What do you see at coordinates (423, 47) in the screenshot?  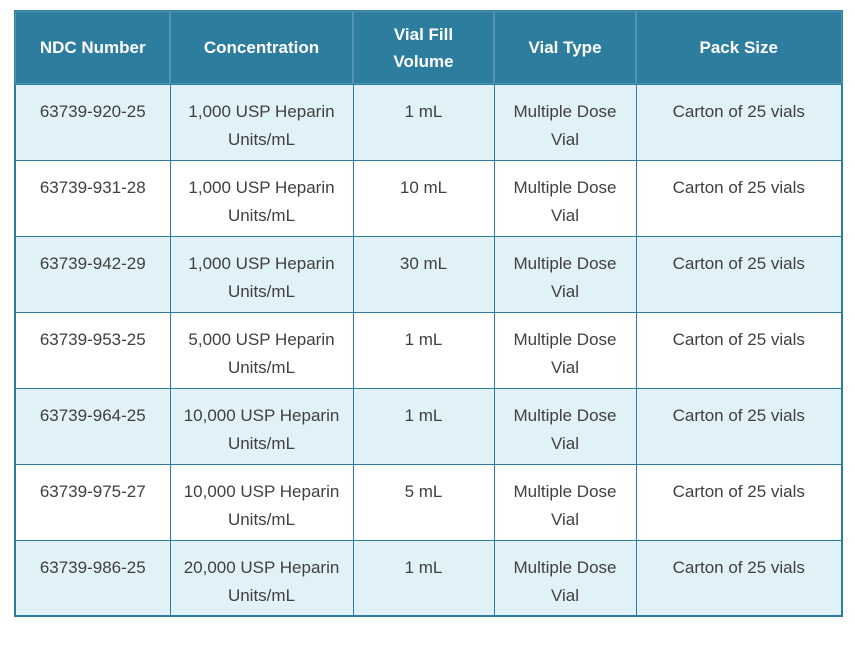 I see `column-header-vial-fill-volume: Vial Fill Volume` at bounding box center [423, 47].